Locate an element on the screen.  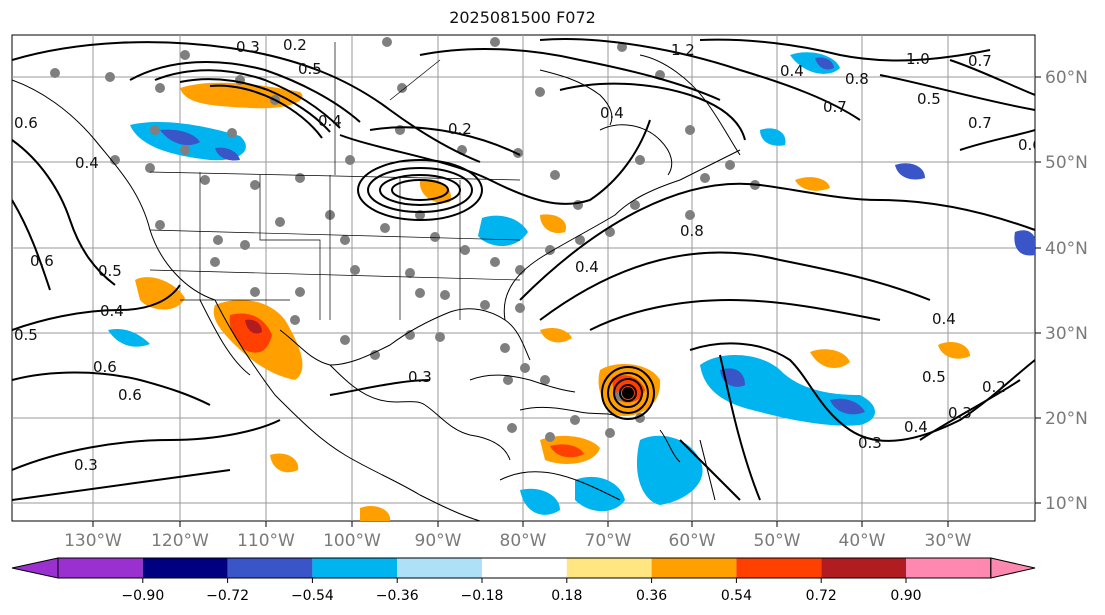
lat-tick-label: 20°N is located at coordinates (1066, 419).